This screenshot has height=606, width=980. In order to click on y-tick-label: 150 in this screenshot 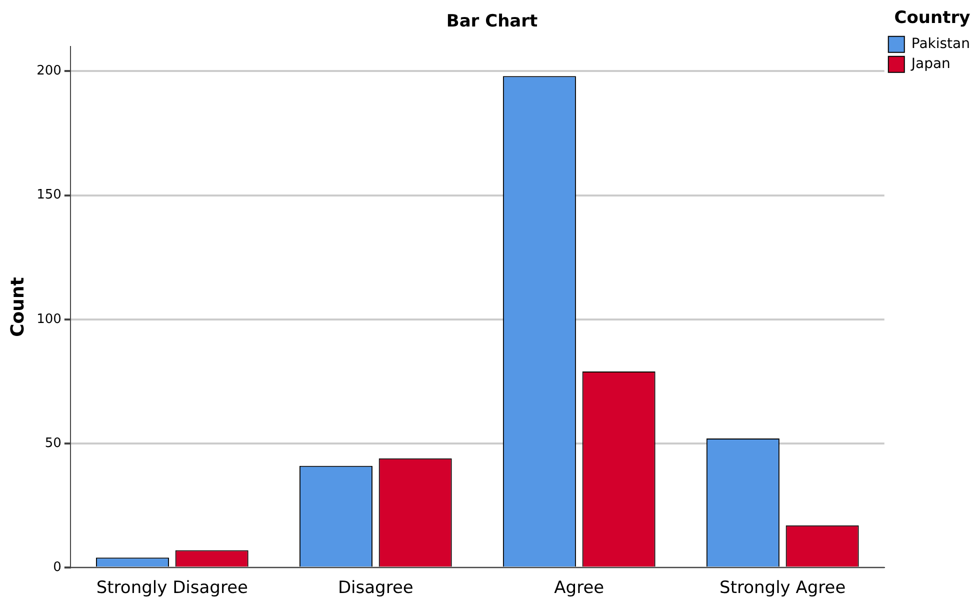, I will do `click(49, 195)`.